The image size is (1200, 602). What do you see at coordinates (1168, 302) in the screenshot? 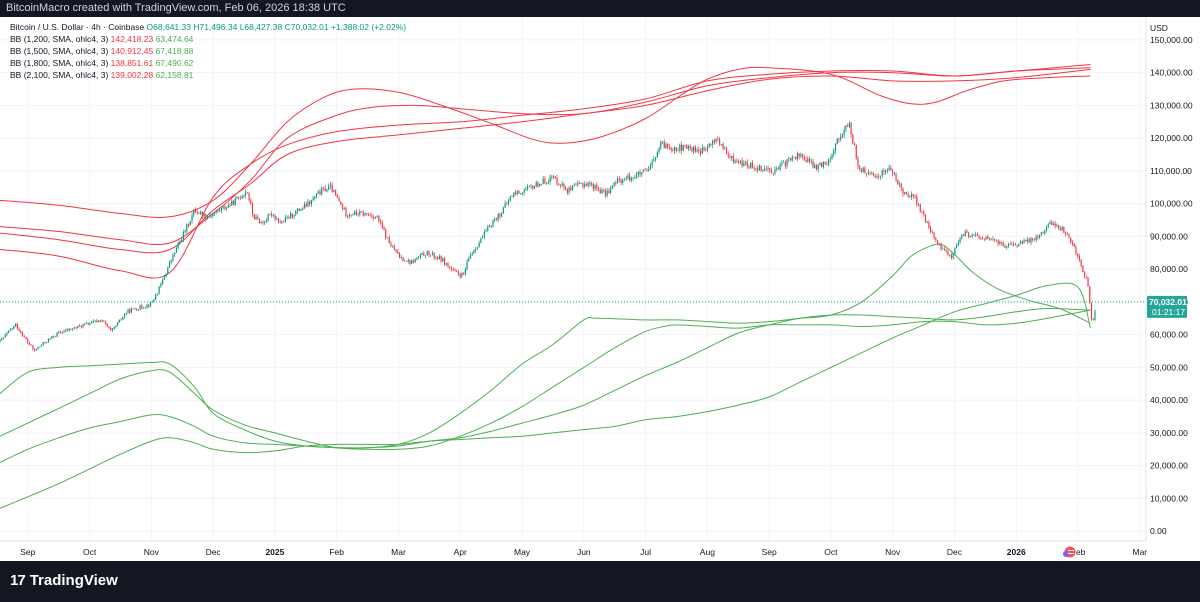
I see `last-price-value: 70,032.01` at bounding box center [1168, 302].